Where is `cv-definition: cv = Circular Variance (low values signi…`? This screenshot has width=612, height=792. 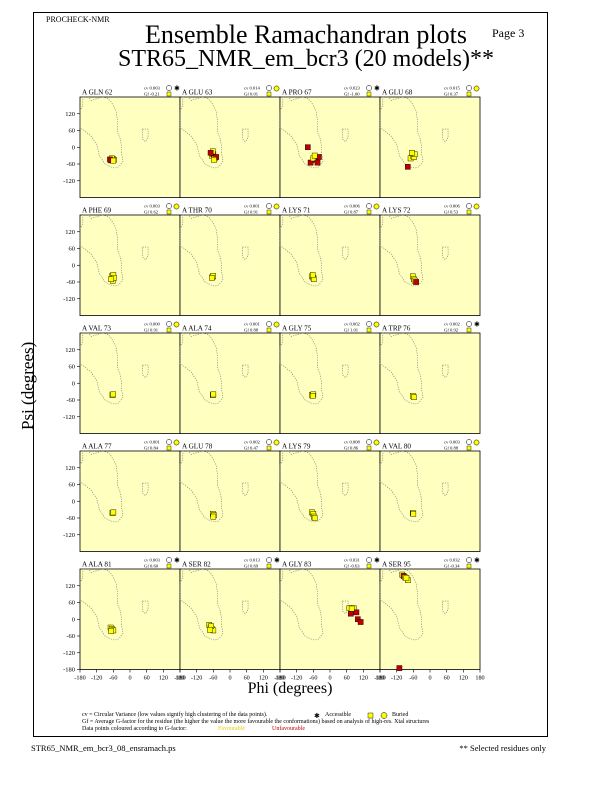 cv-definition: cv = Circular Variance (low values signi… is located at coordinates (175, 715).